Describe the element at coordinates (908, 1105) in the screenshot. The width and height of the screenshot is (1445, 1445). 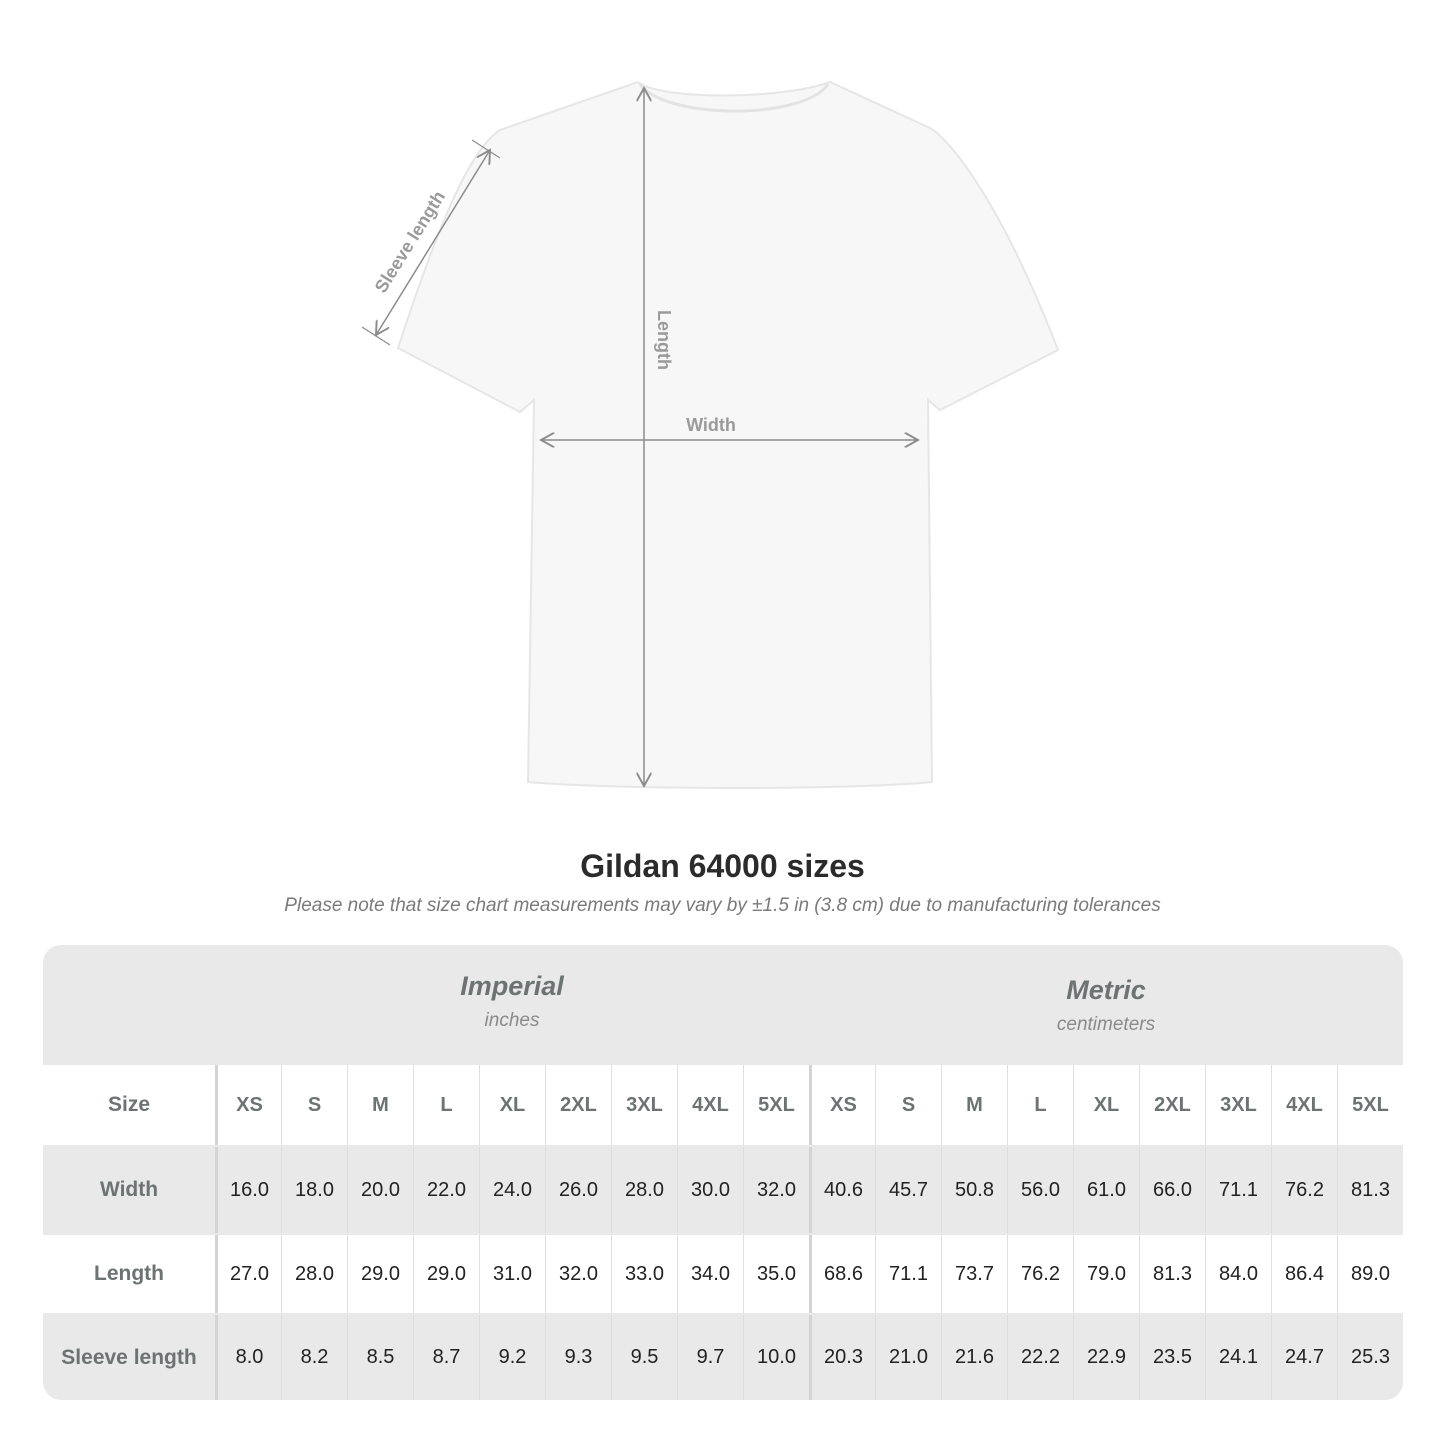
I see `size-header-metric: S` at that location.